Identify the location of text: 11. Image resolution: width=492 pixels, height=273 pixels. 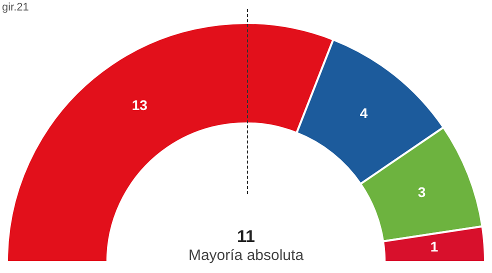
(246, 236).